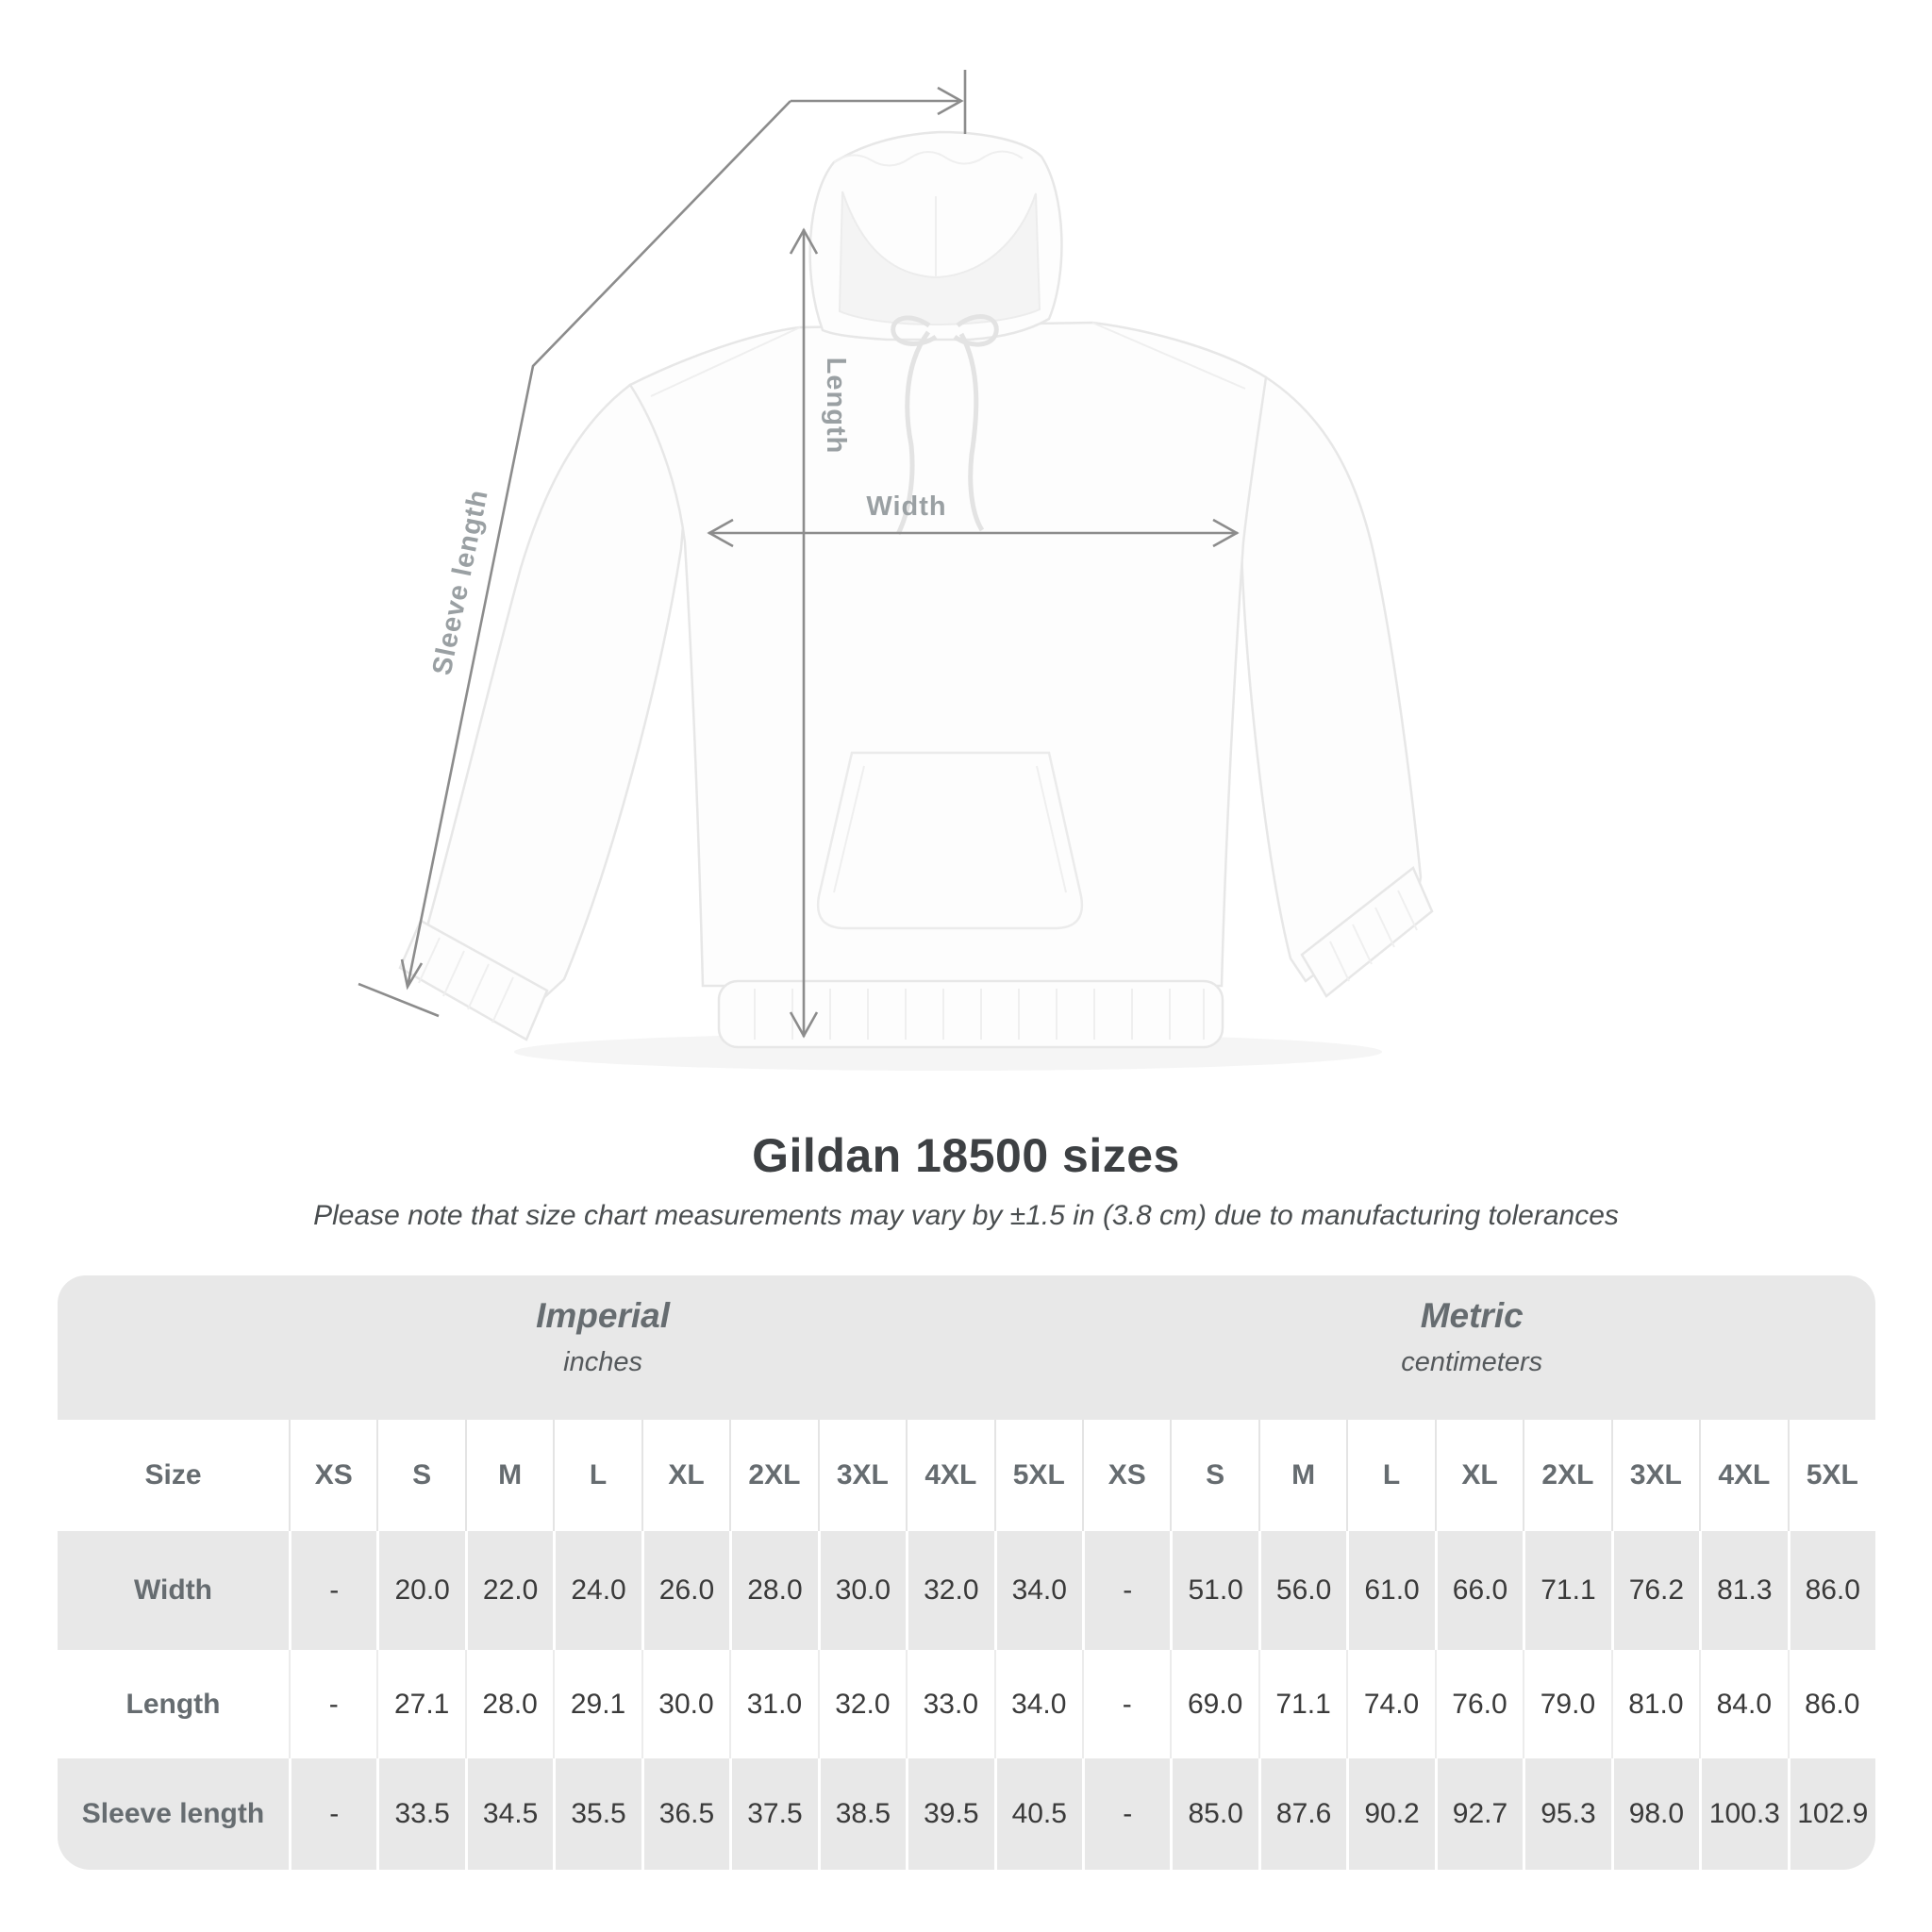  What do you see at coordinates (333, 1814) in the screenshot?
I see `sleeve-imperial-xs: -` at bounding box center [333, 1814].